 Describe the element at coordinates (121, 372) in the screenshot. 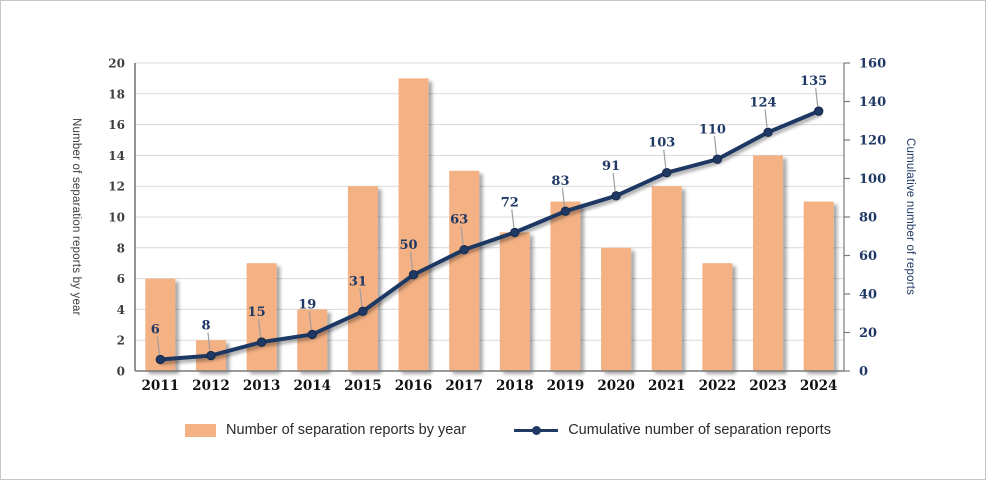

I see `left-tick-label: 0` at that location.